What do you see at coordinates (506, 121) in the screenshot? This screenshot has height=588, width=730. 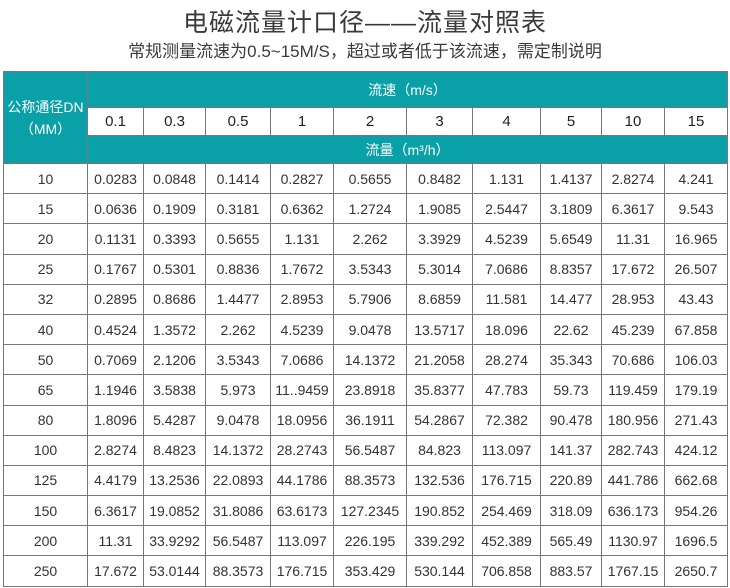 I see `velocity-cell: 4` at bounding box center [506, 121].